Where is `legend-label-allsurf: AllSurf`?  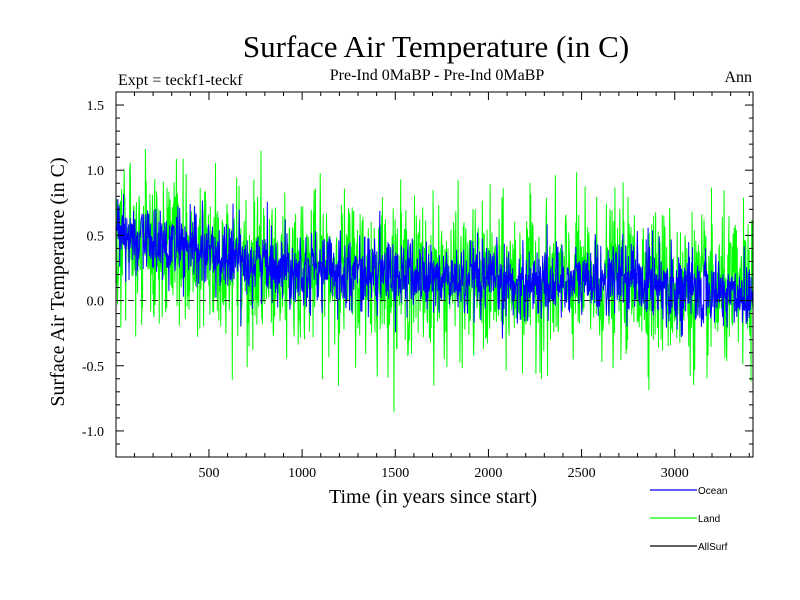
legend-label-allsurf: AllSurf is located at coordinates (713, 547).